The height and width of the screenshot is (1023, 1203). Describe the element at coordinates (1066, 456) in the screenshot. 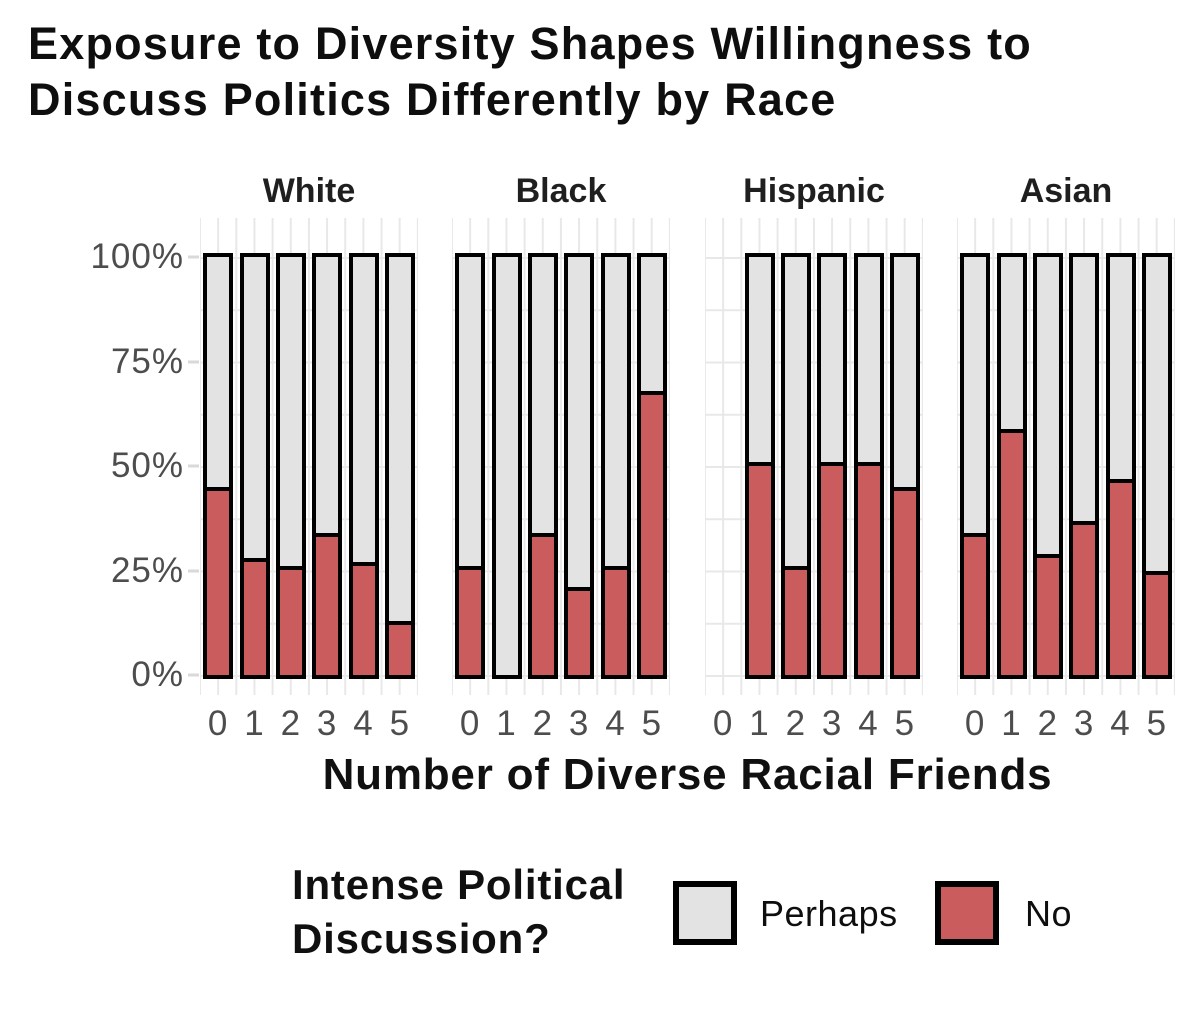

I see `facet-panel-asian` at that location.